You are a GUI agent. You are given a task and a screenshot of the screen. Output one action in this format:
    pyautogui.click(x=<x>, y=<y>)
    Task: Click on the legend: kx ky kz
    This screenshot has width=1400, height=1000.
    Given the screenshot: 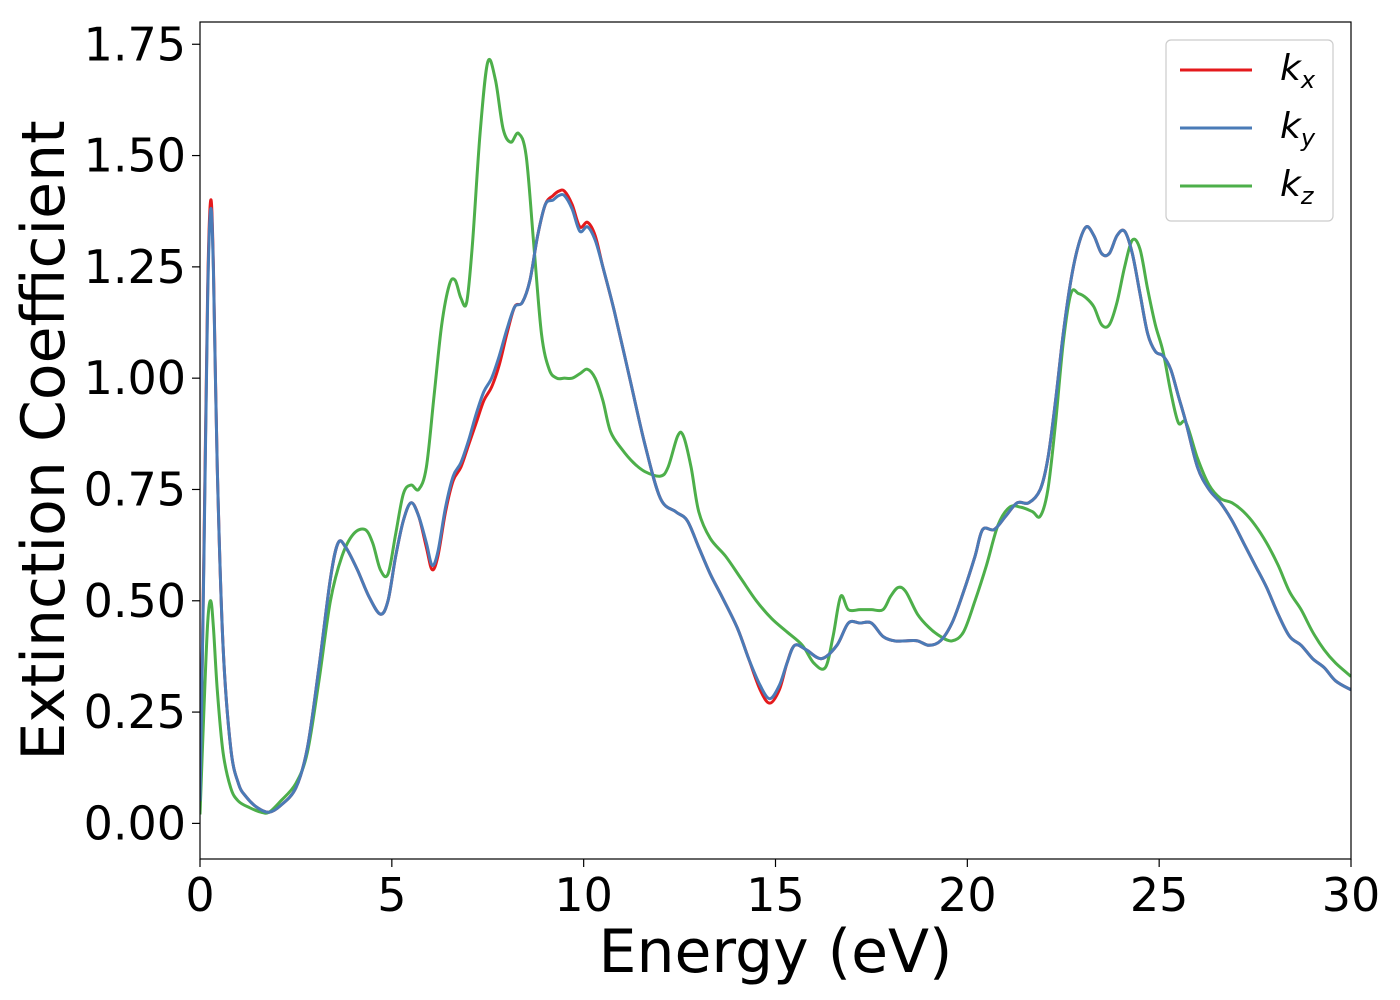 What is the action you would take?
    pyautogui.click(x=1249, y=130)
    